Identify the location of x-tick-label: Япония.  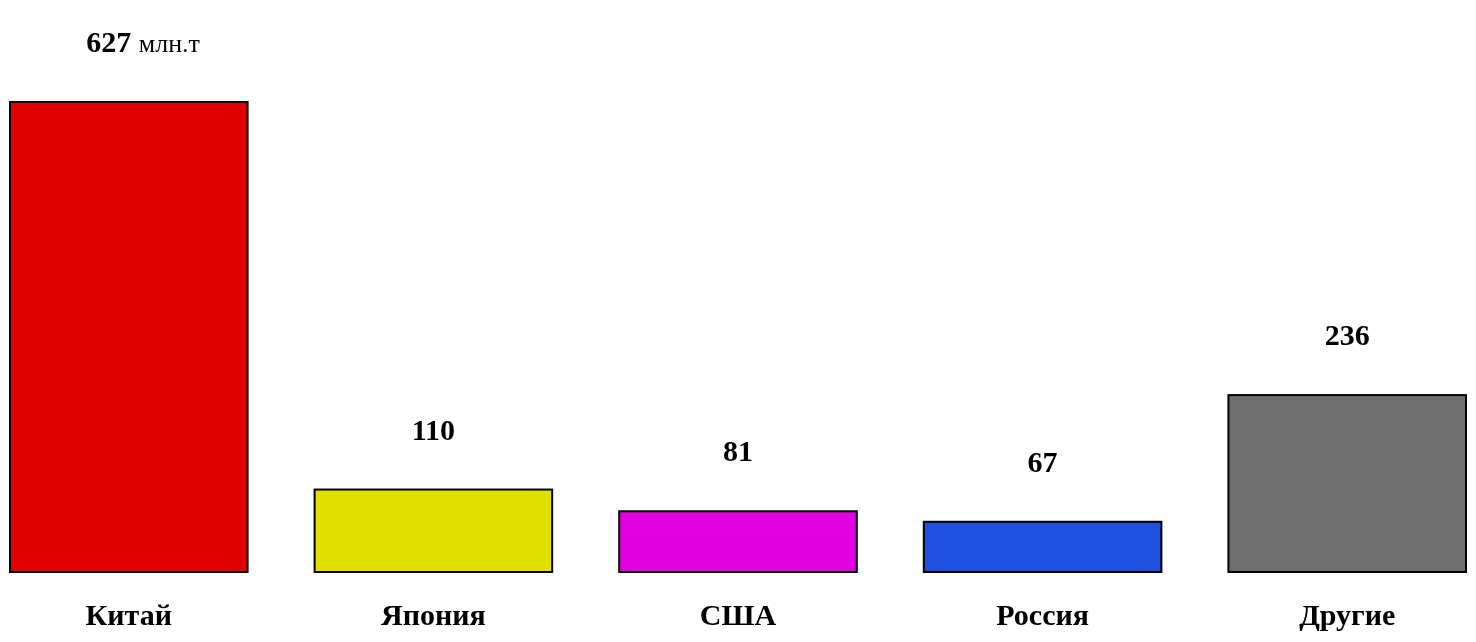
(433, 614).